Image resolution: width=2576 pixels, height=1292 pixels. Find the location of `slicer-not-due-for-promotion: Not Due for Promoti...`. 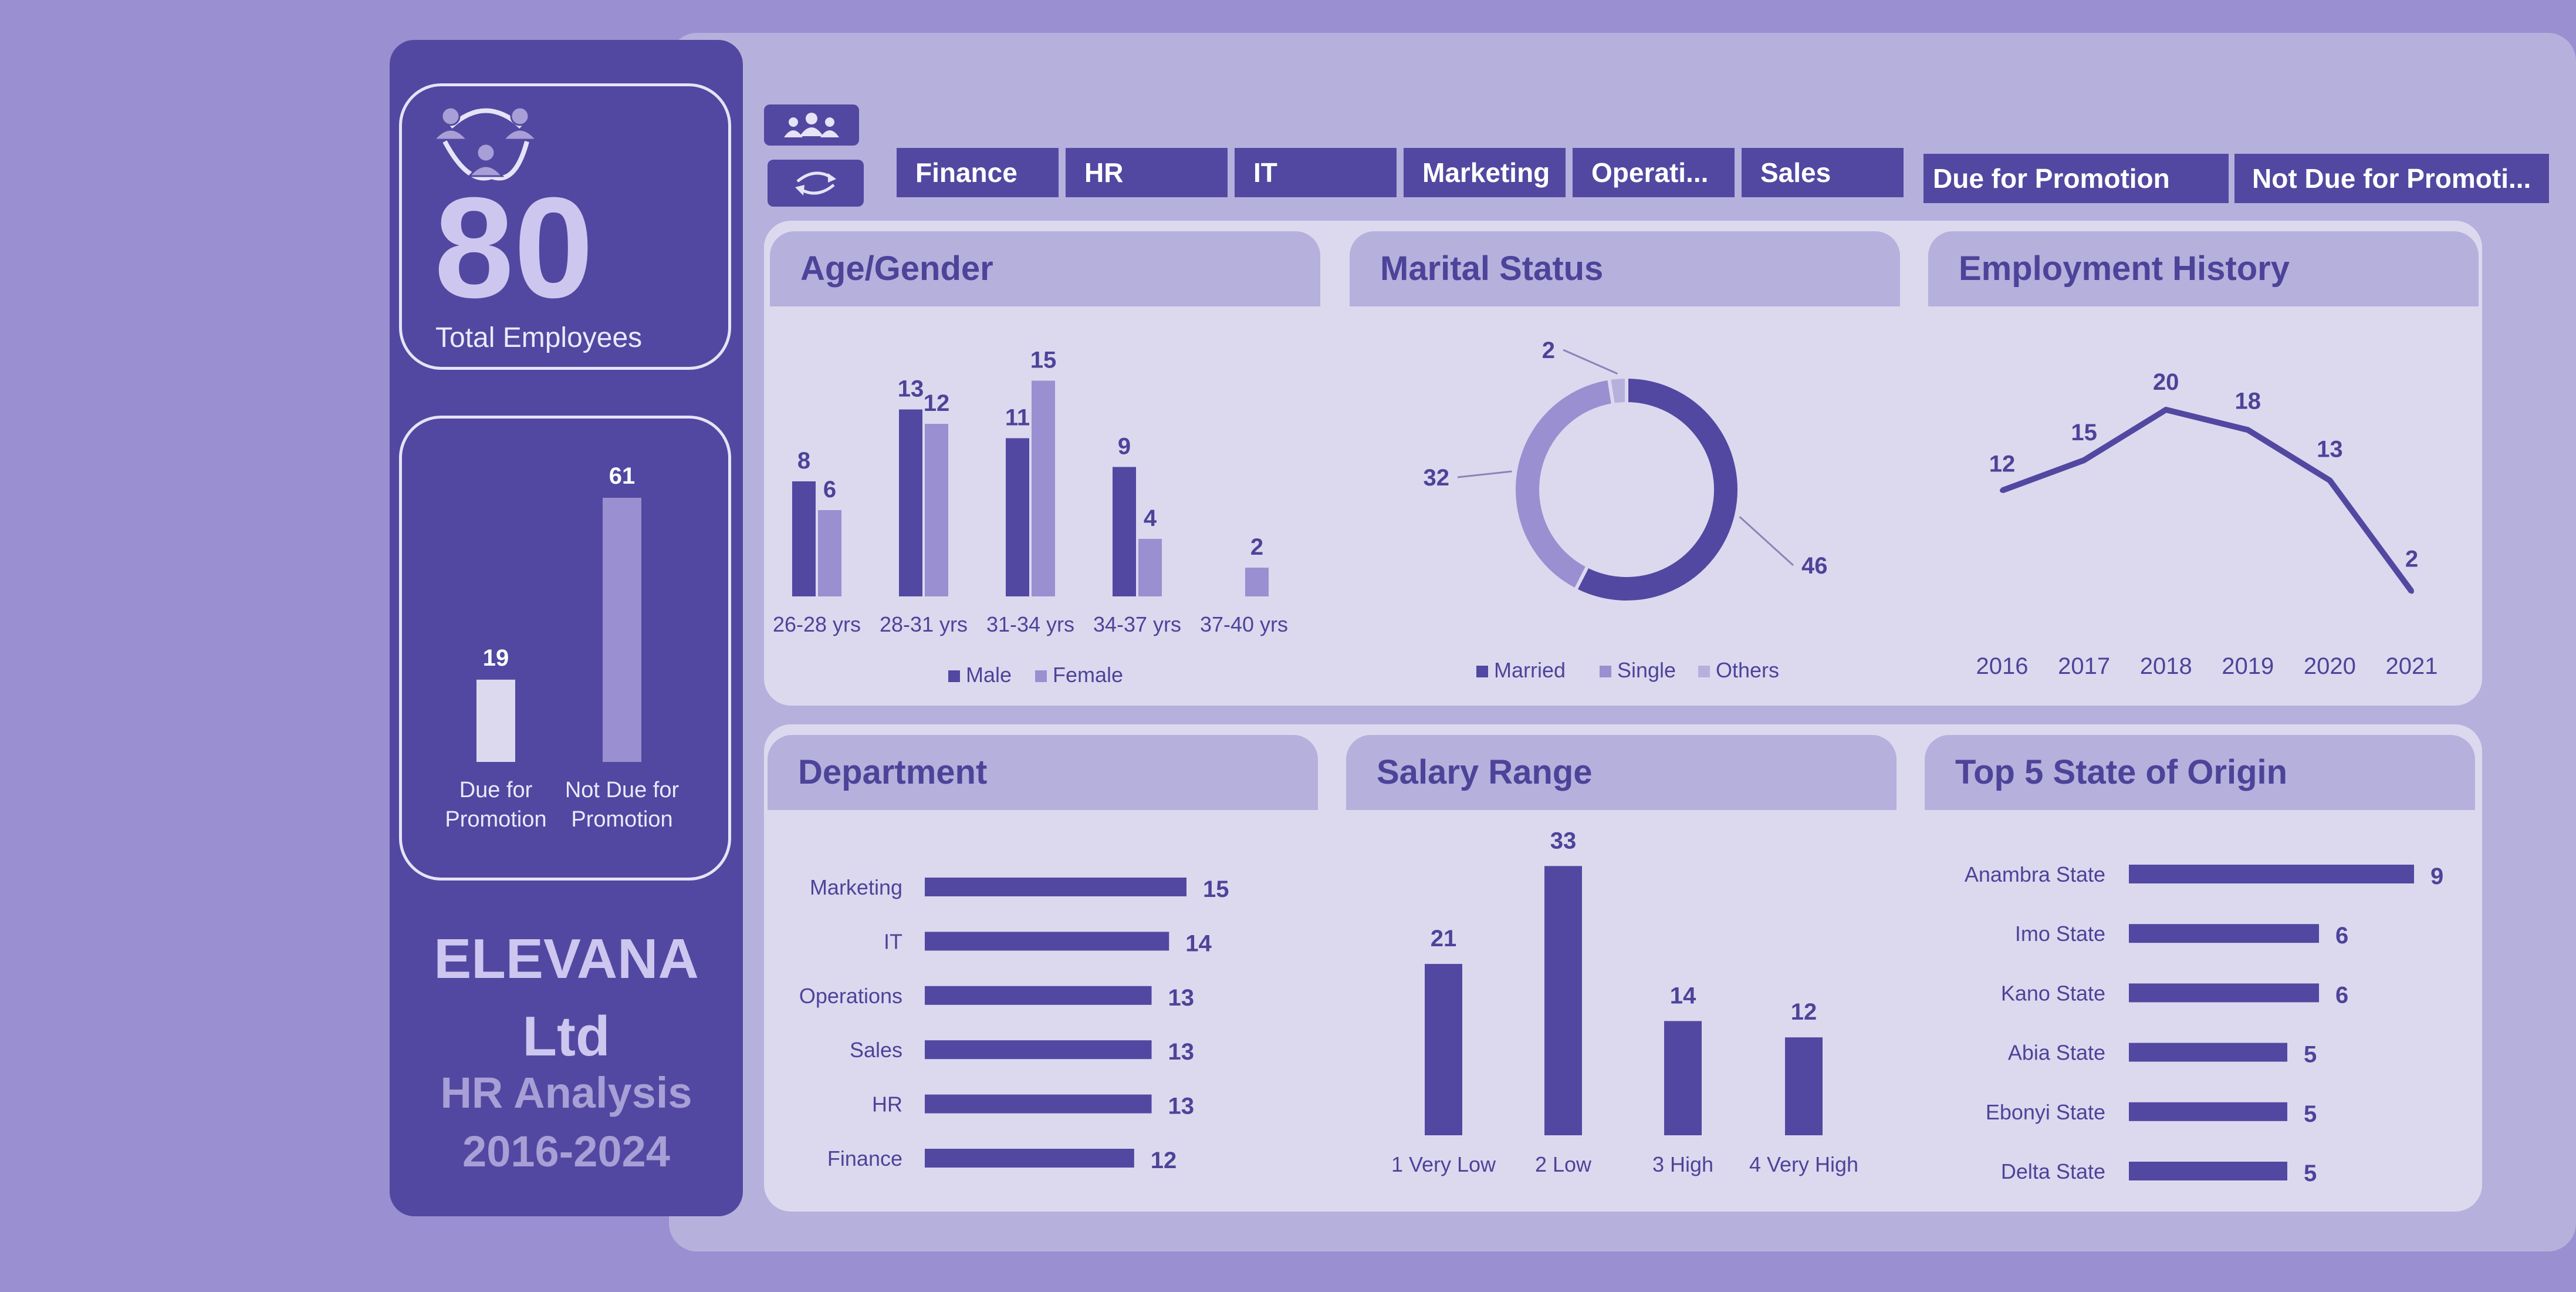

slicer-not-due-for-promotion: Not Due for Promoti... is located at coordinates (2391, 178).